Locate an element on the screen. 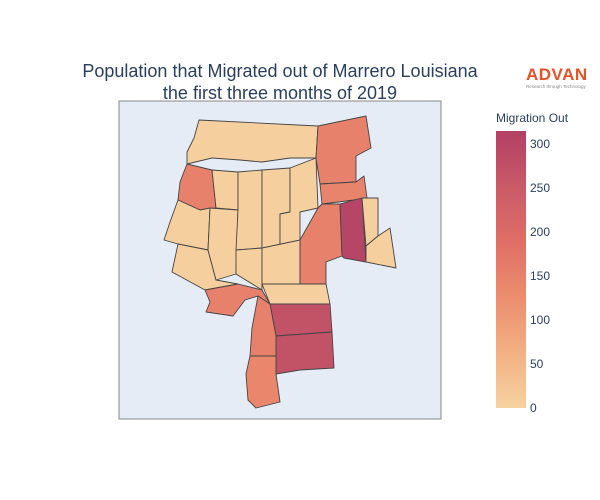 The height and width of the screenshot is (500, 600). region-north-east-strip is located at coordinates (343, 150).